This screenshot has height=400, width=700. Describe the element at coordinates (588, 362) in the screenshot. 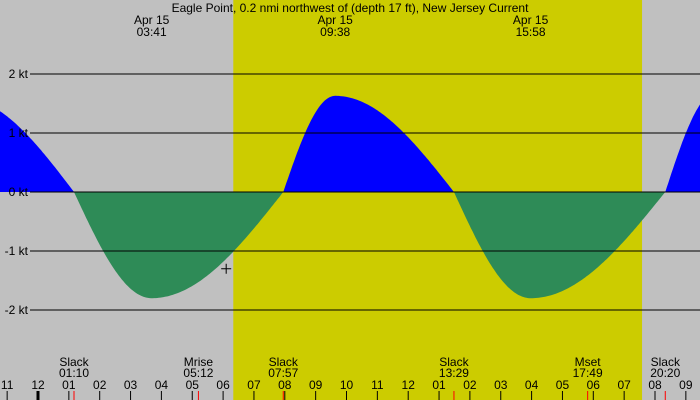

I see `event-name-label: Mset` at that location.